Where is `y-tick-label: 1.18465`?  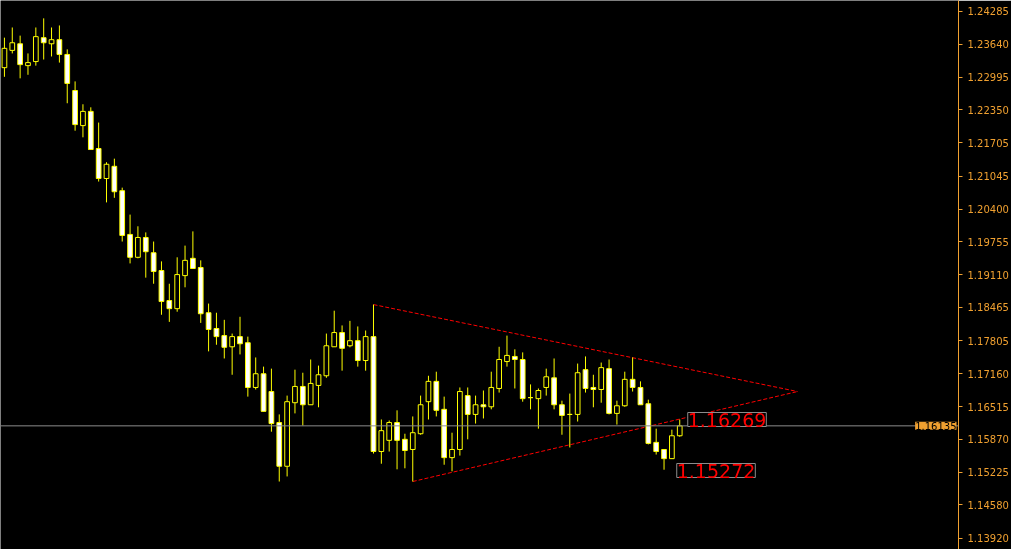
y-tick-label: 1.18465 is located at coordinates (988, 308).